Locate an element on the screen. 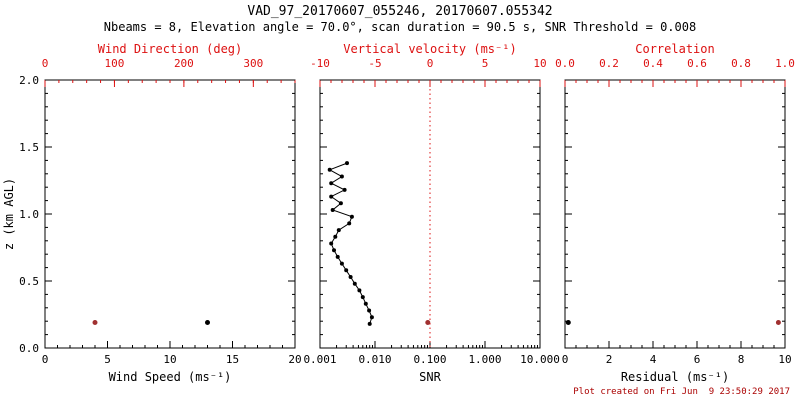 The width and height of the screenshot is (800, 400). top-tick-label: 1.0 is located at coordinates (785, 63).